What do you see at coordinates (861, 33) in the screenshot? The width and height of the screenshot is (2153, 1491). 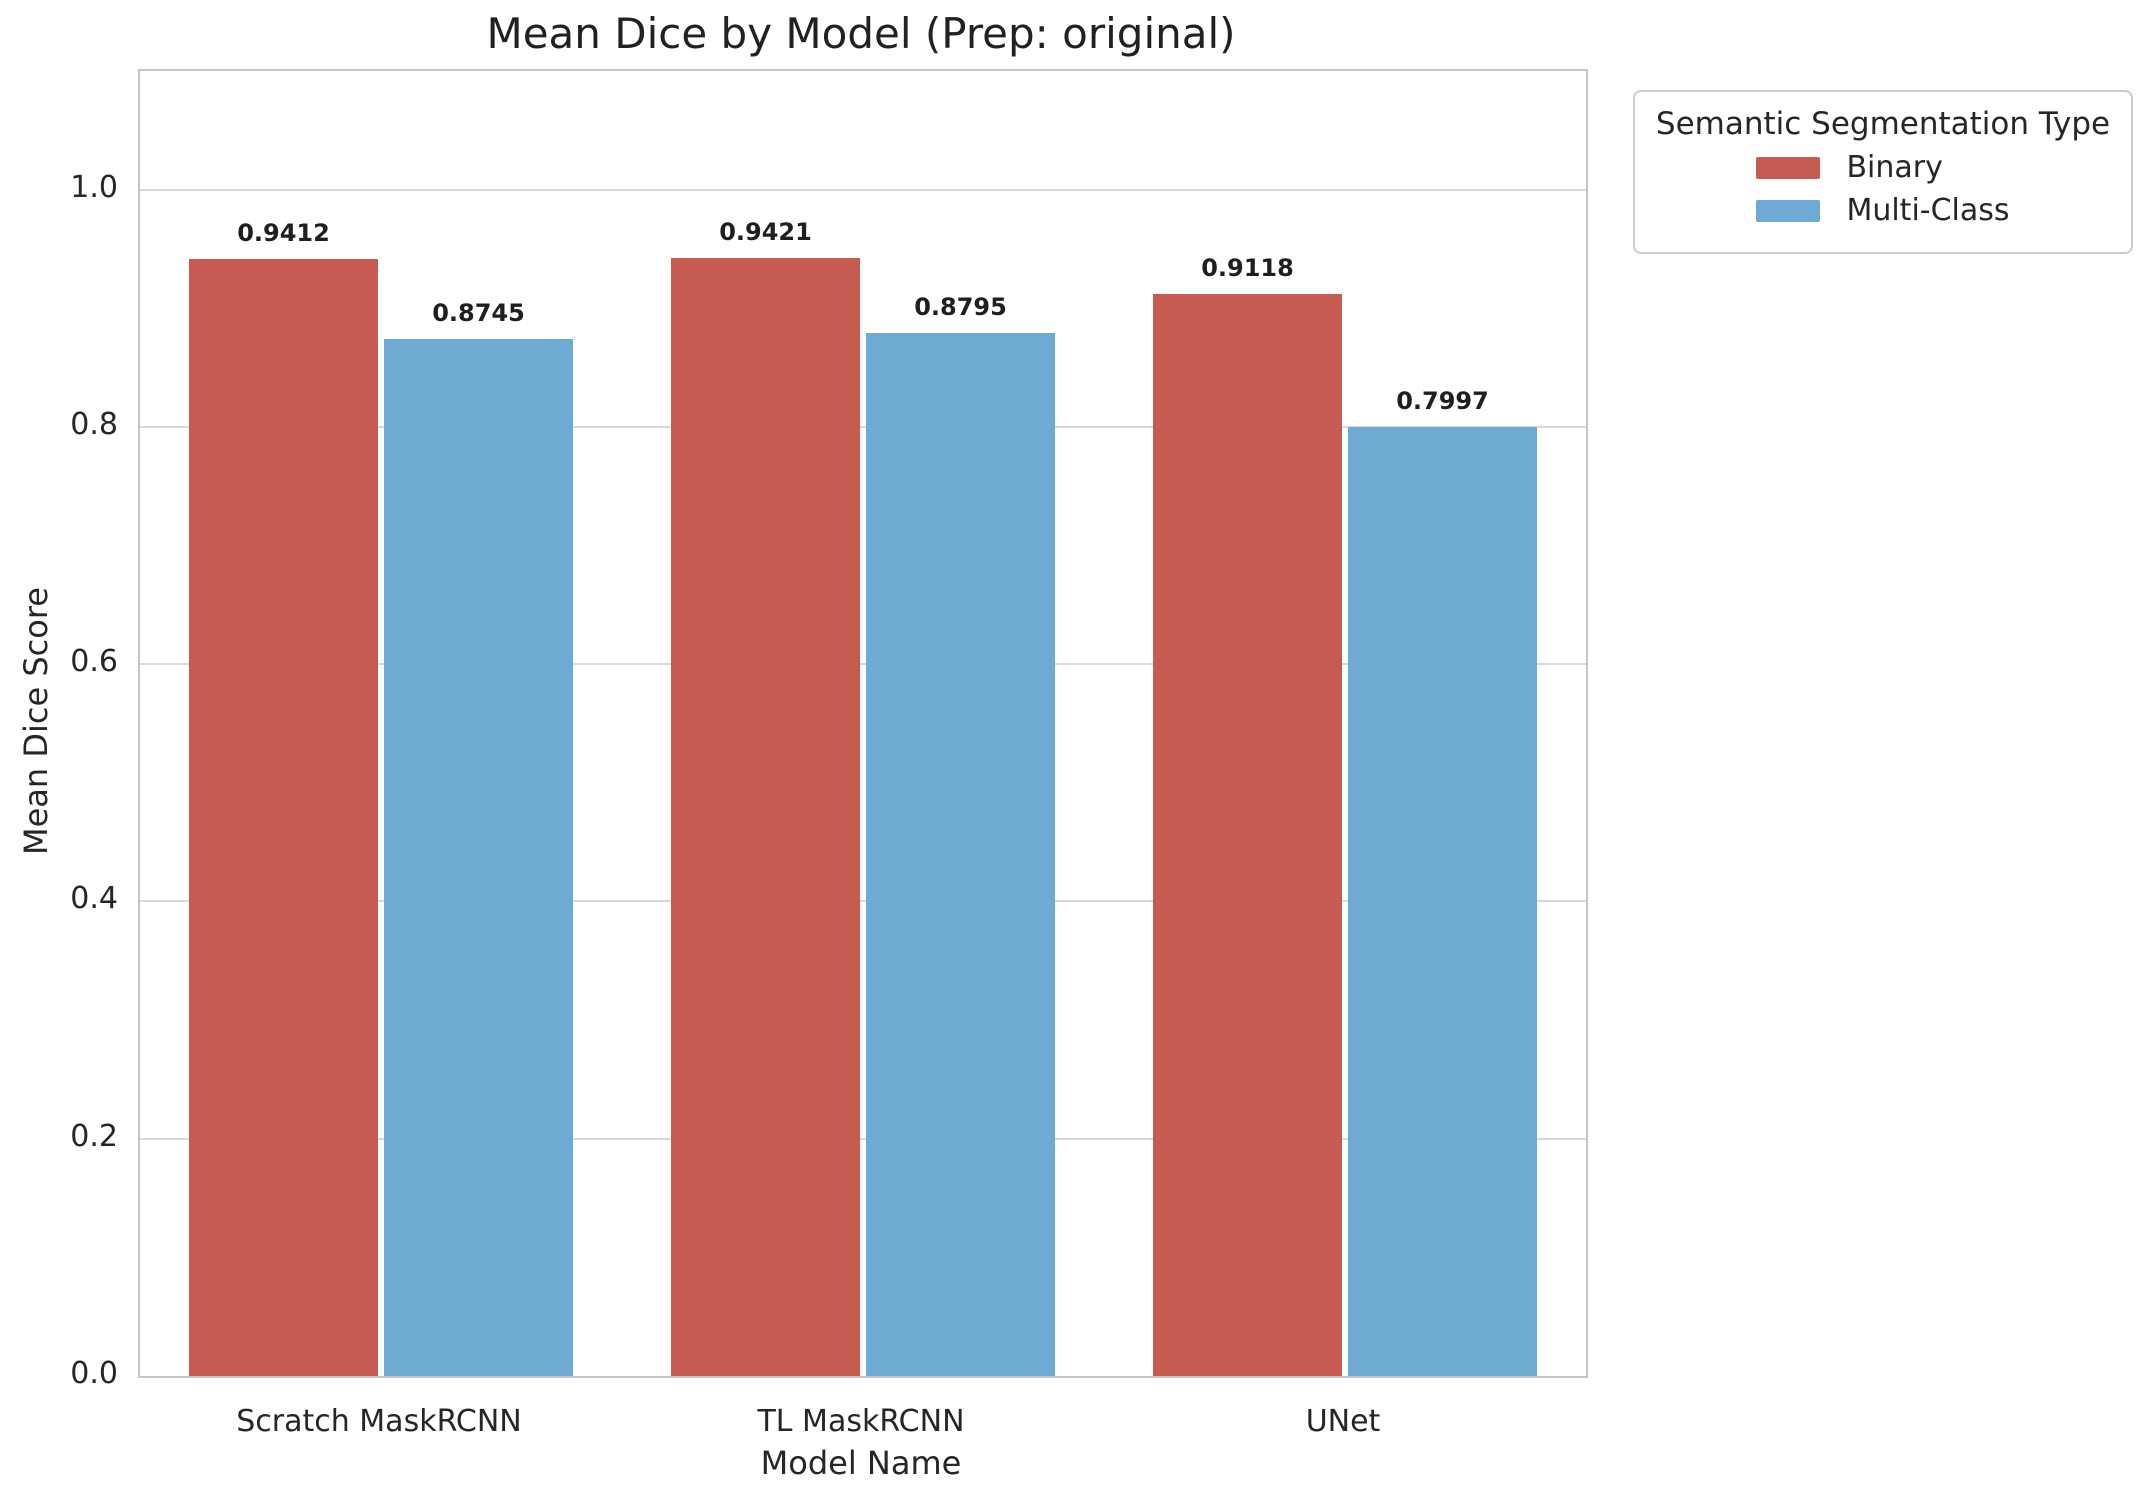 I see `chart-title: Mean Dice by Model (Prep: original)` at bounding box center [861, 33].